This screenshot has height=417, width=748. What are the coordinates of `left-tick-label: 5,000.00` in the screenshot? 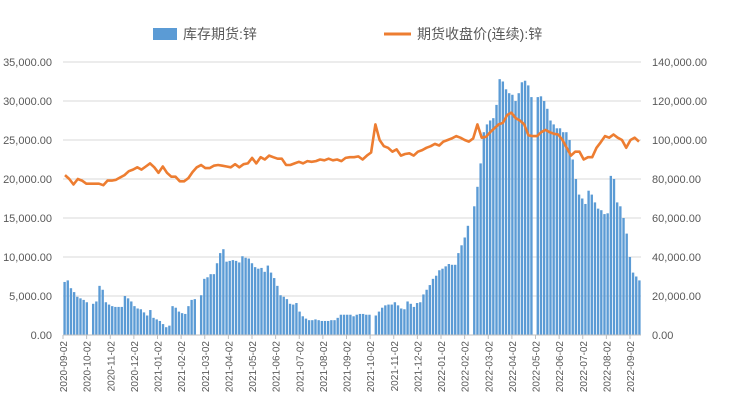 It's located at (30, 297).